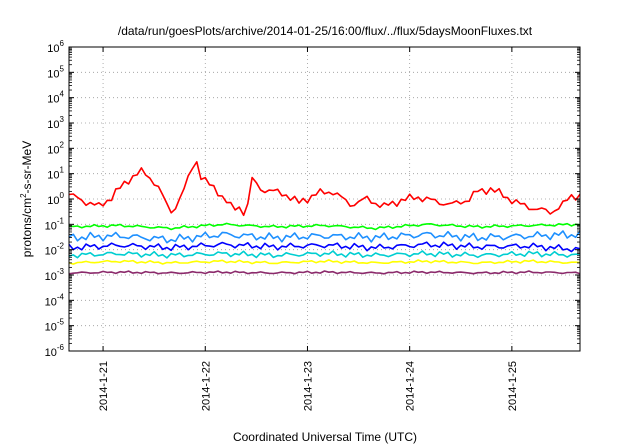 The width and height of the screenshot is (640, 448). Describe the element at coordinates (308, 386) in the screenshot. I see `x-tick-label: 2014-1-23` at that location.